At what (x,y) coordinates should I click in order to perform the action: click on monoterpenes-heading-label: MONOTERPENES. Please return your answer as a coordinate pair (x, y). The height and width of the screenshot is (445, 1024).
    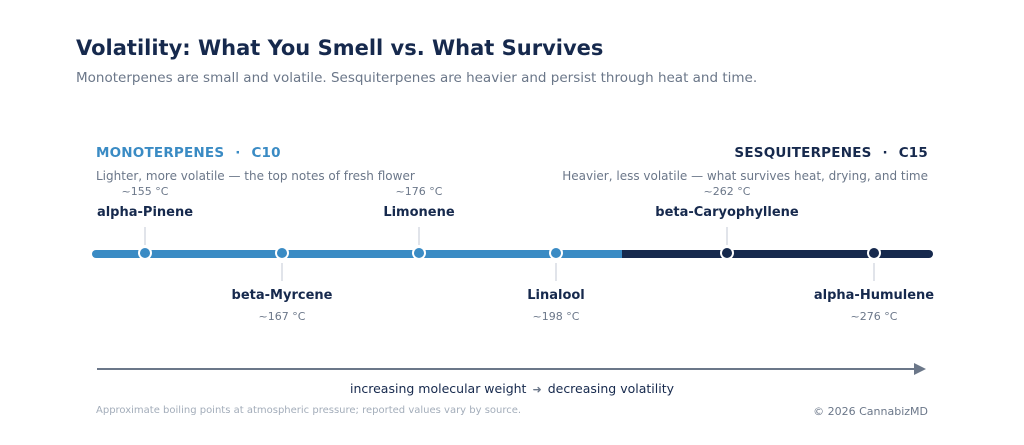
    Looking at the image, I should click on (160, 153).